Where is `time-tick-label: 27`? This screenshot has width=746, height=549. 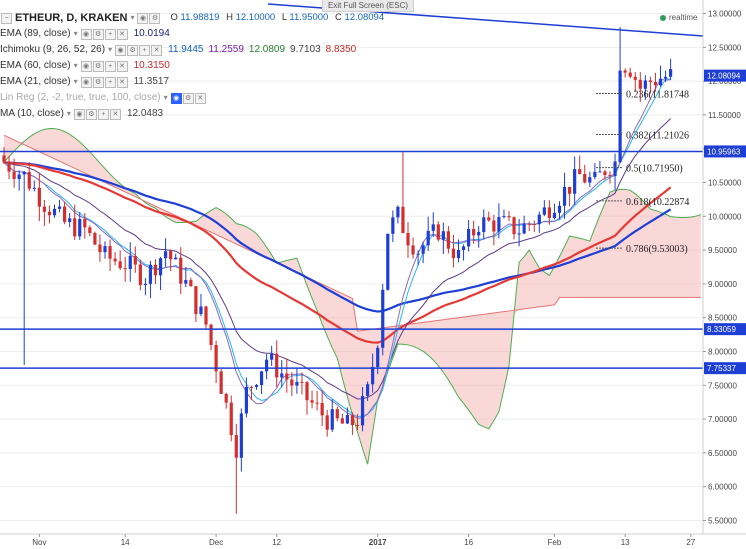
time-tick-label: 27 is located at coordinates (690, 542).